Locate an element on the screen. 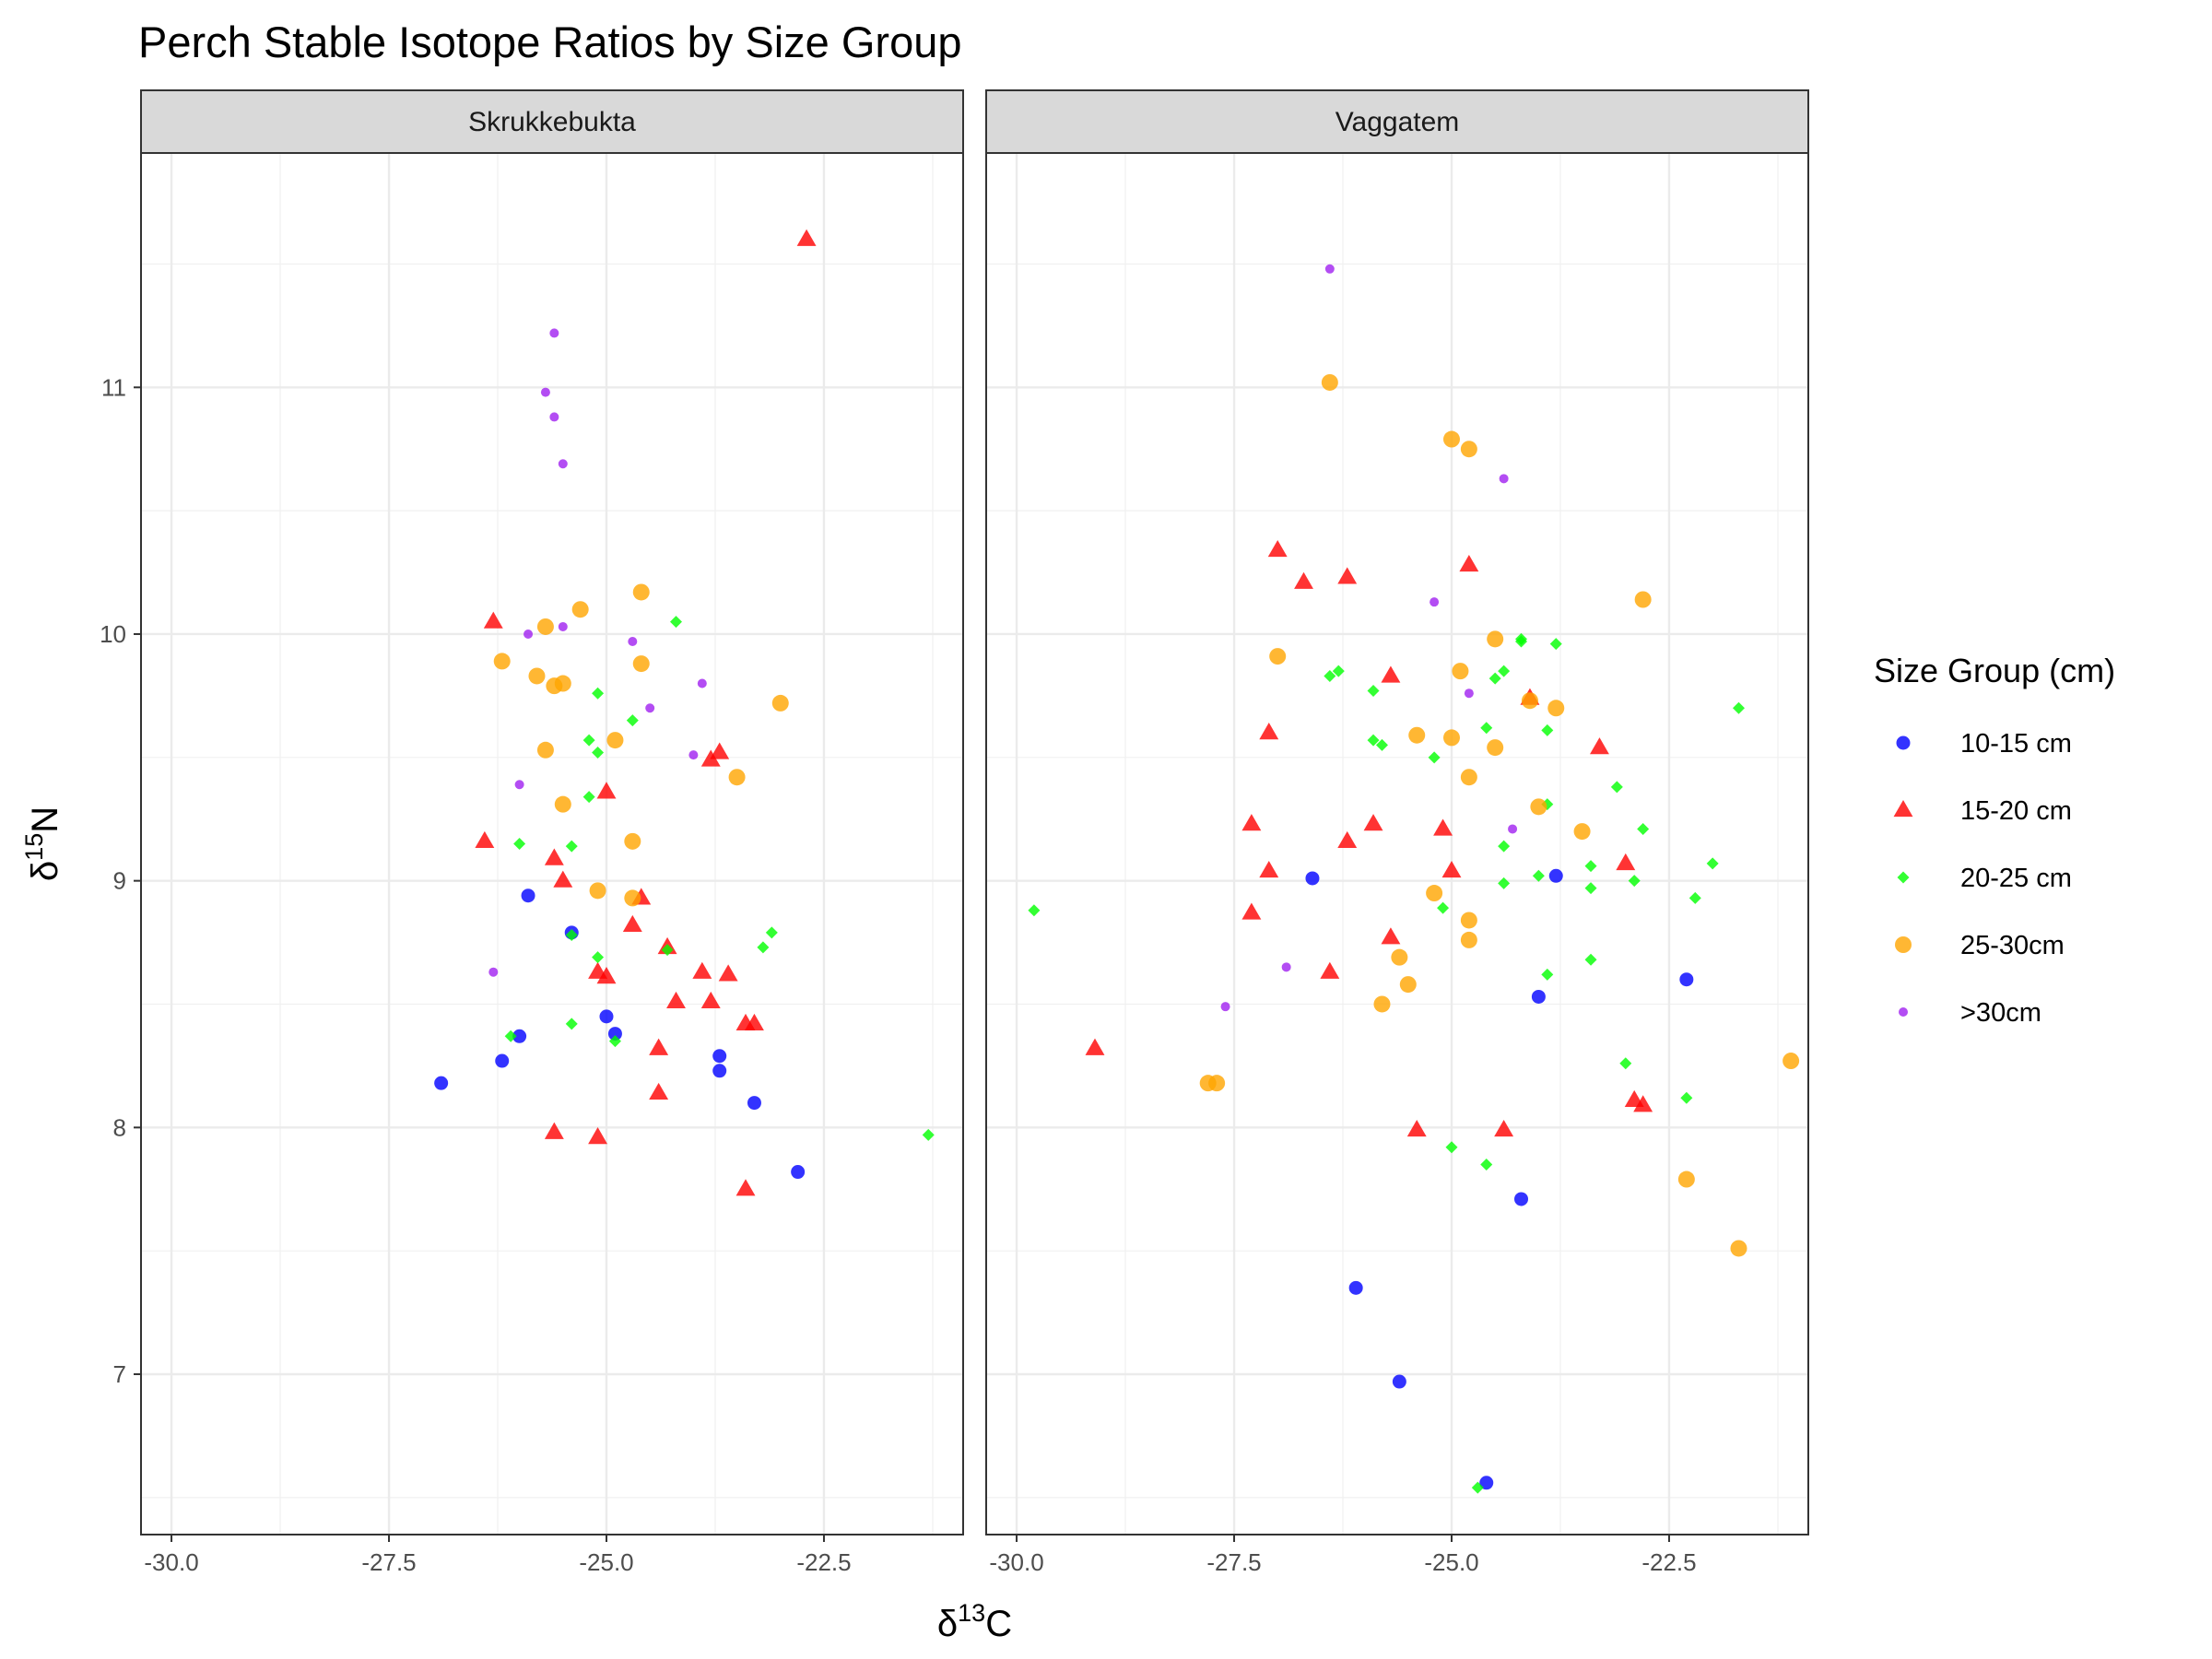  x-axis-title: δ13C is located at coordinates (974, 1621).